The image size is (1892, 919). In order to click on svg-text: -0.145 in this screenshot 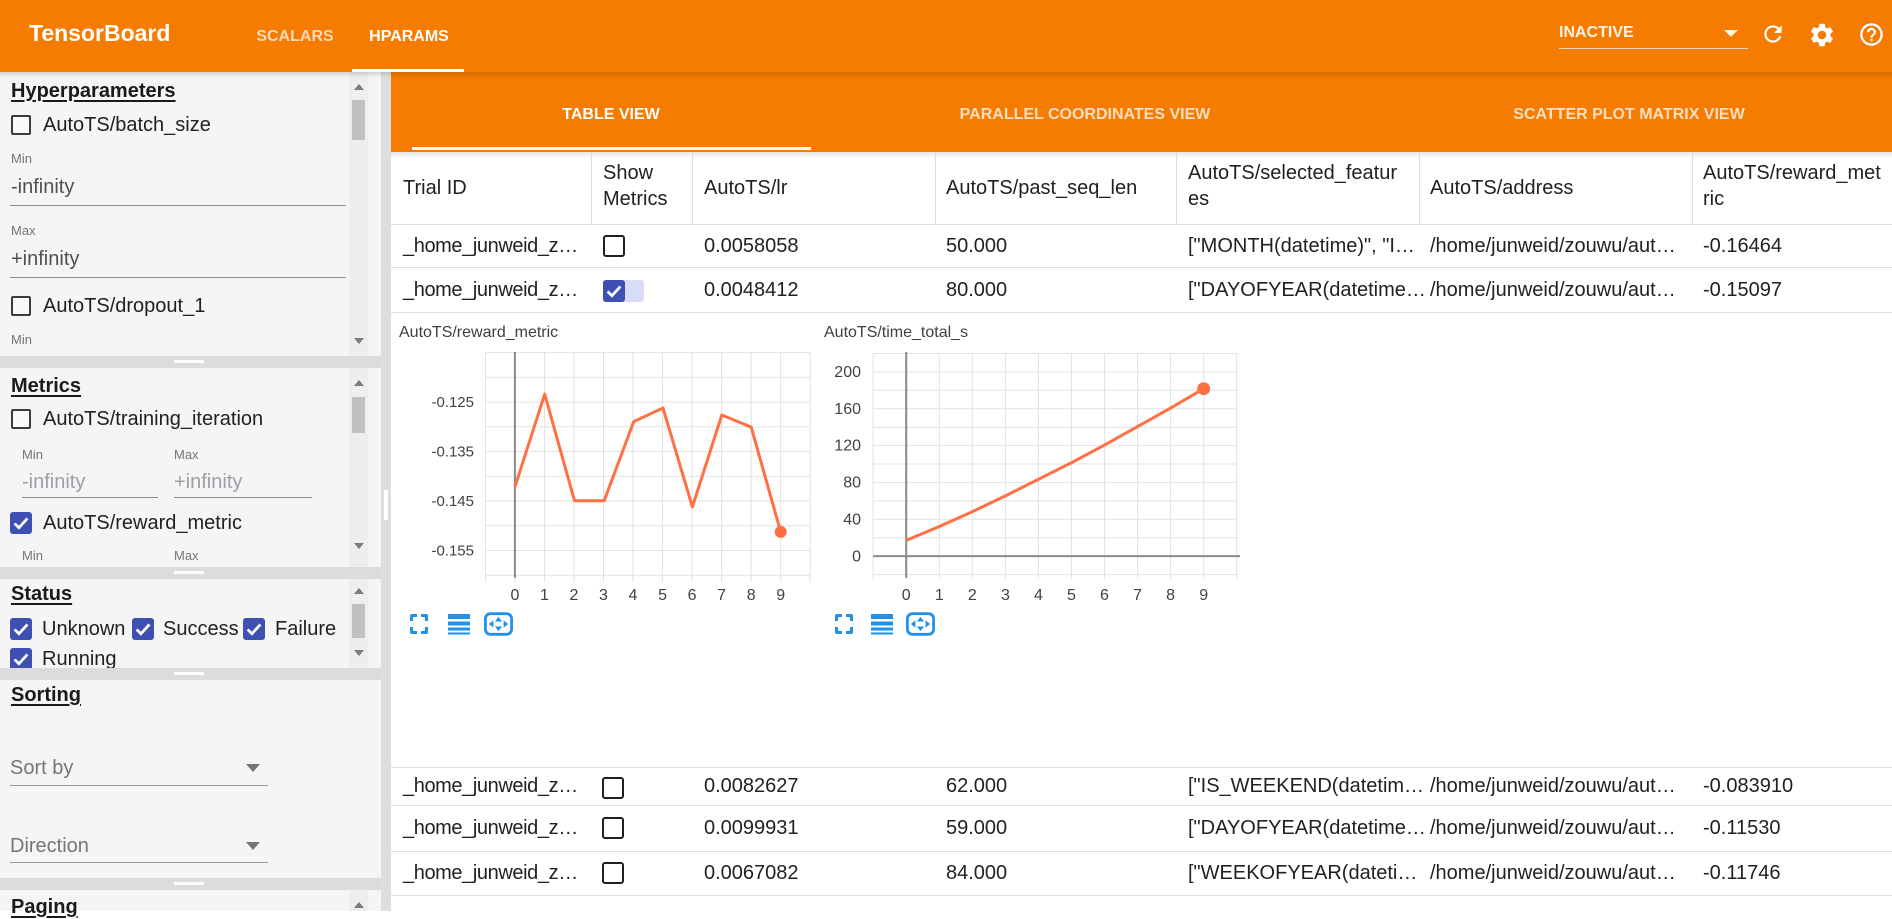, I will do `click(452, 501)`.